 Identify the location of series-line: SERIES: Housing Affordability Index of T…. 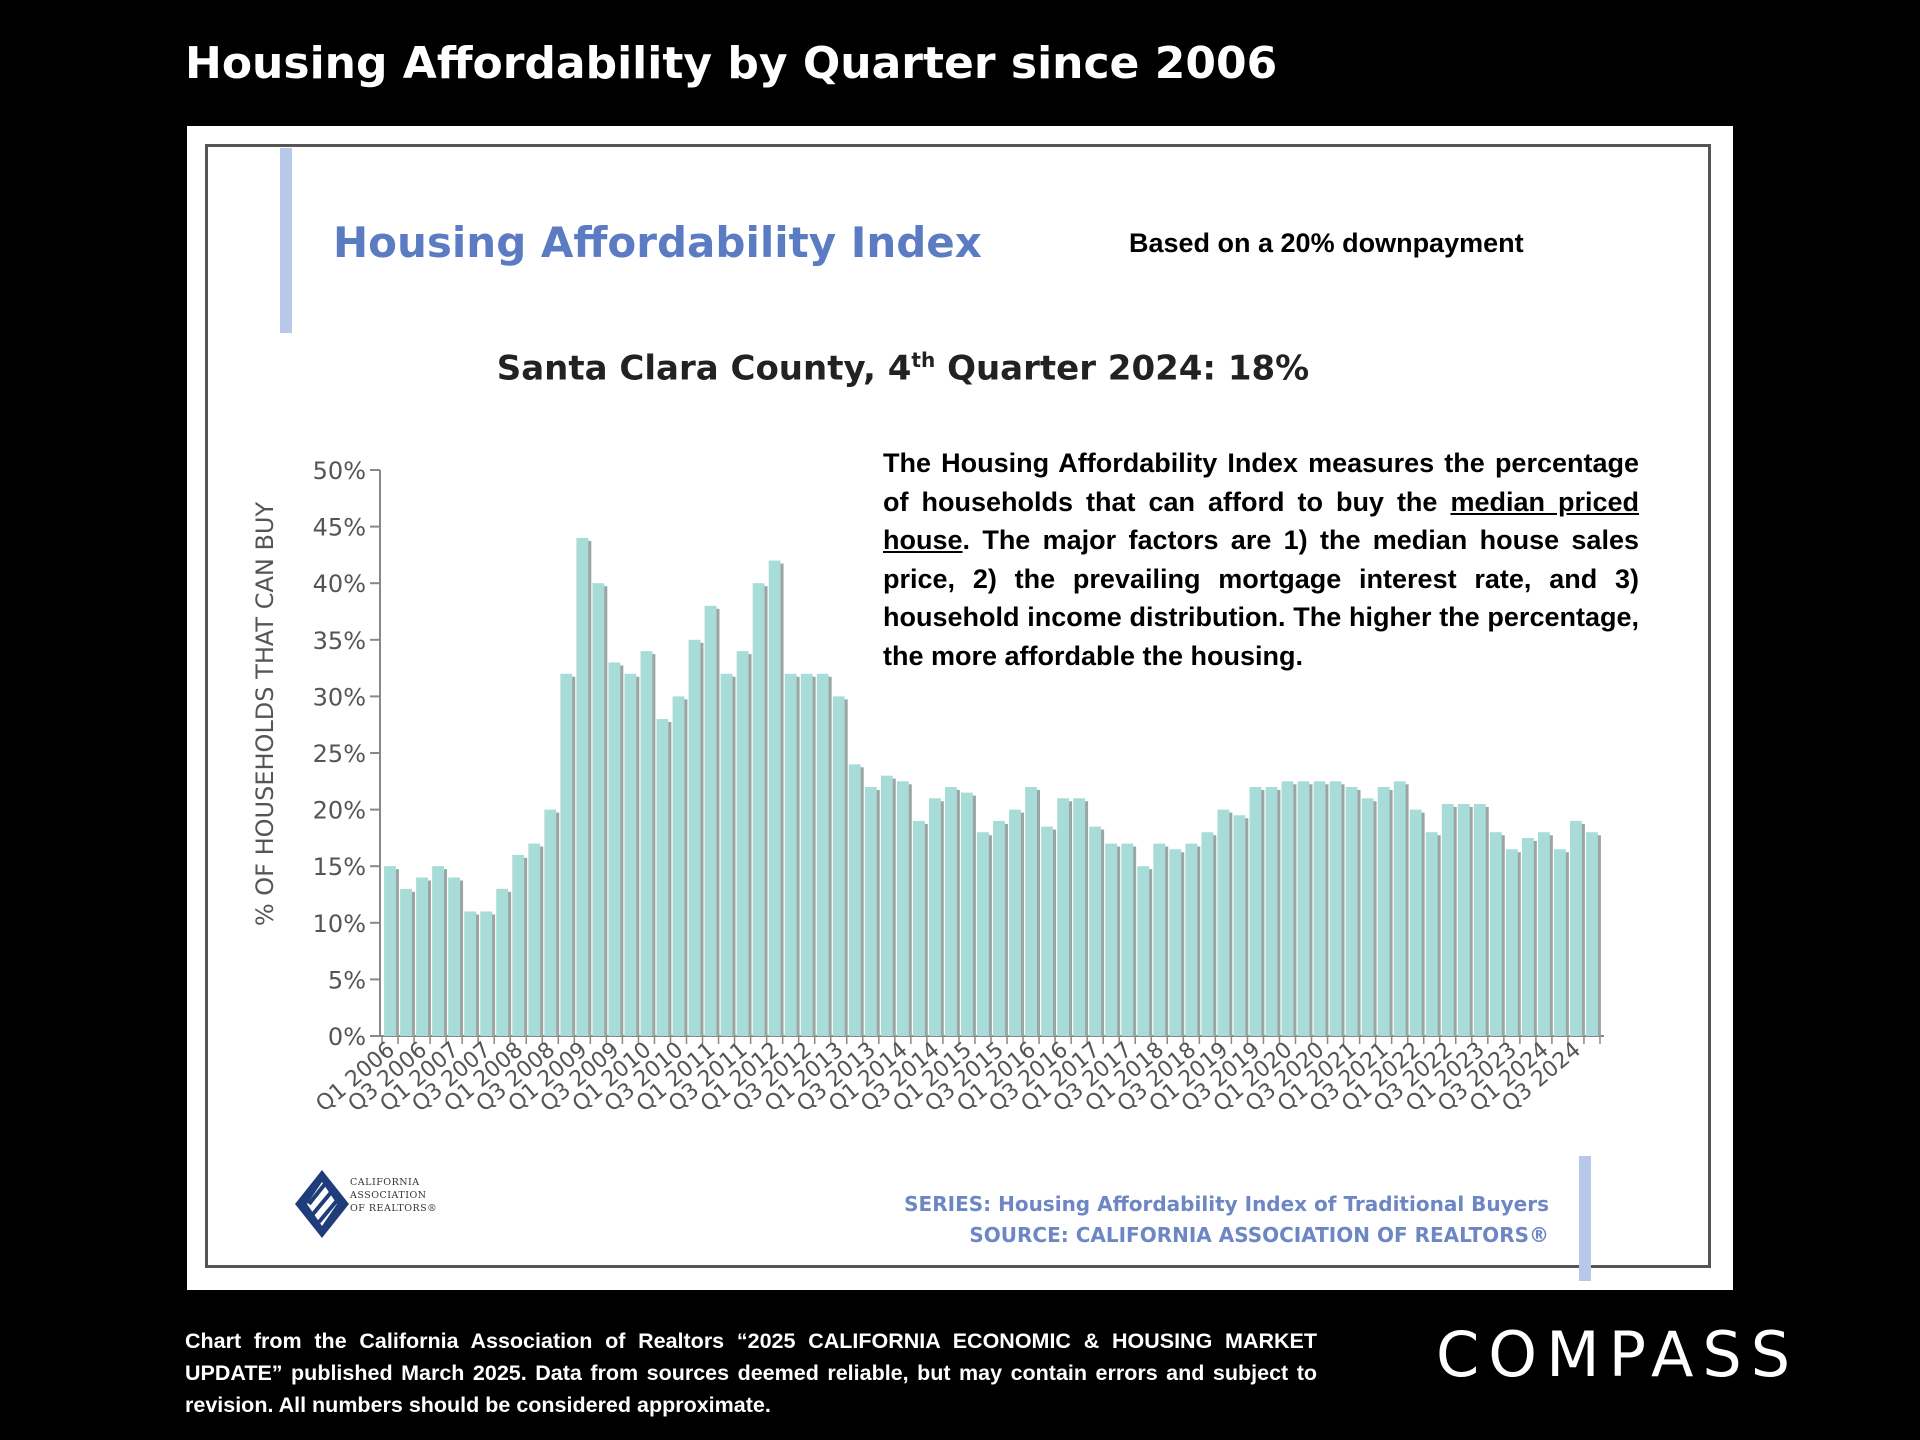
(1226, 1204).